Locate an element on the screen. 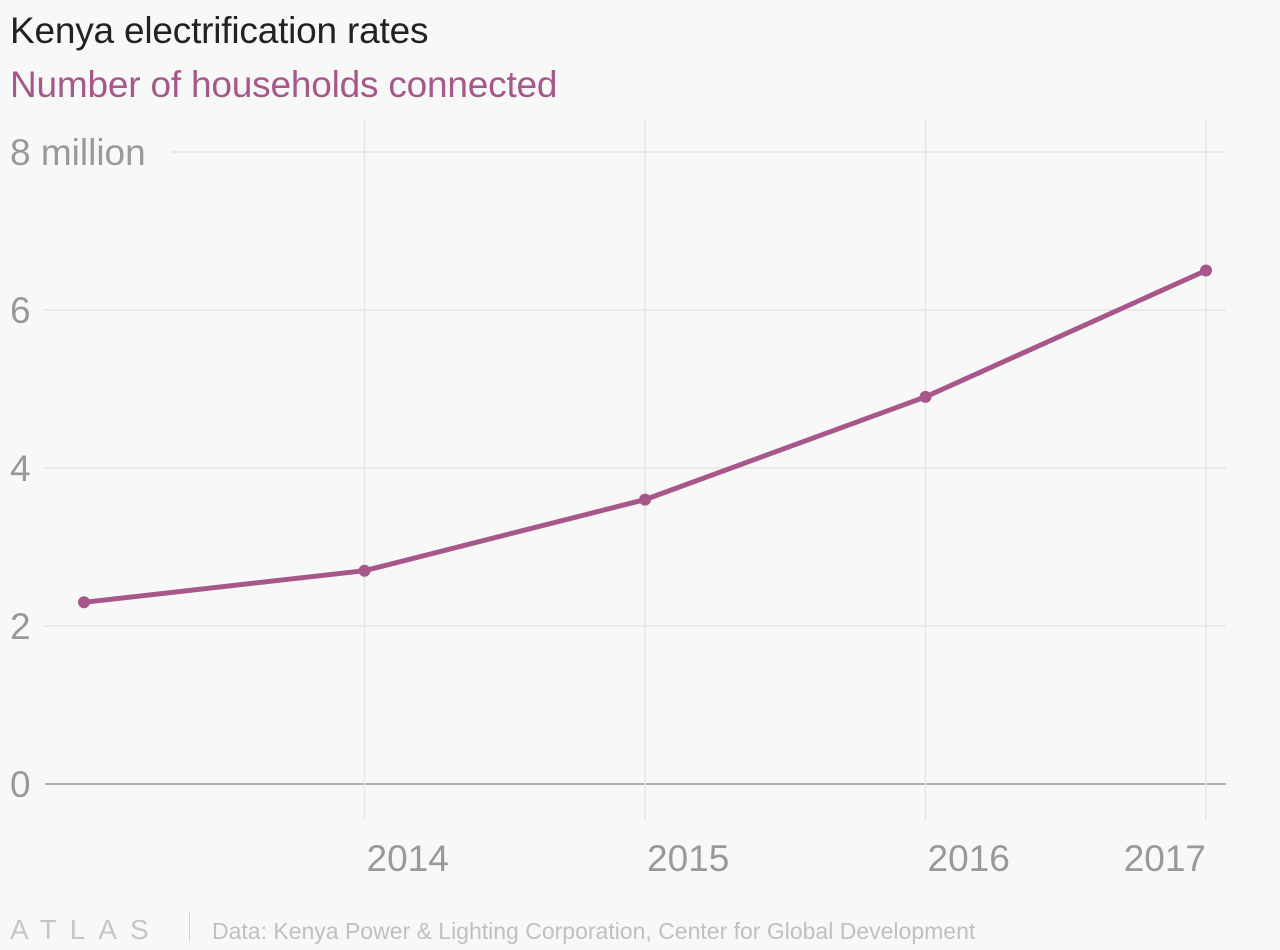 Image resolution: width=1280 pixels, height=950 pixels. x-axis-ticks: 2014 2015 2016 2017 is located at coordinates (787, 858).